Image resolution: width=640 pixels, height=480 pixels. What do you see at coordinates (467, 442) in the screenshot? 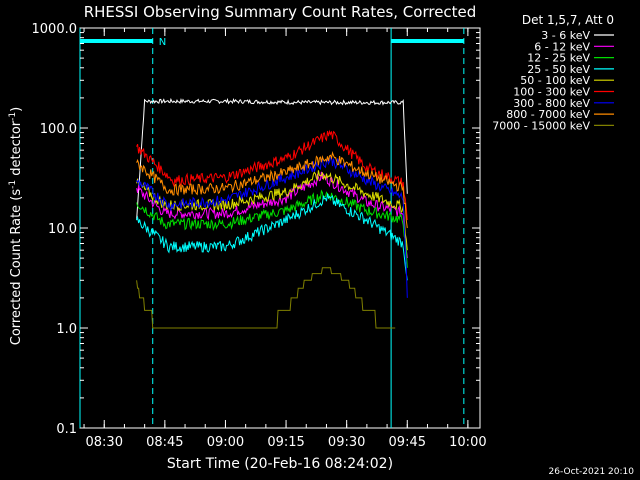
I see `x-tick-label: 10:00` at bounding box center [467, 442].